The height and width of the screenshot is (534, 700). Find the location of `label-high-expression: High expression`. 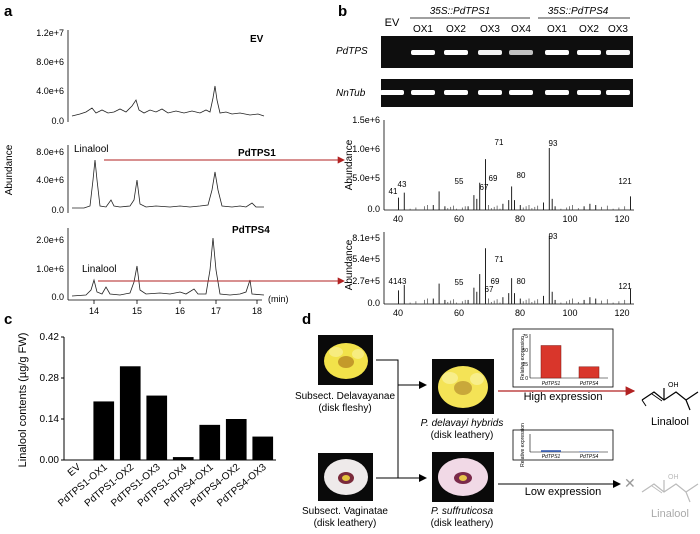

label-high-expression: High expression is located at coordinates (563, 397).